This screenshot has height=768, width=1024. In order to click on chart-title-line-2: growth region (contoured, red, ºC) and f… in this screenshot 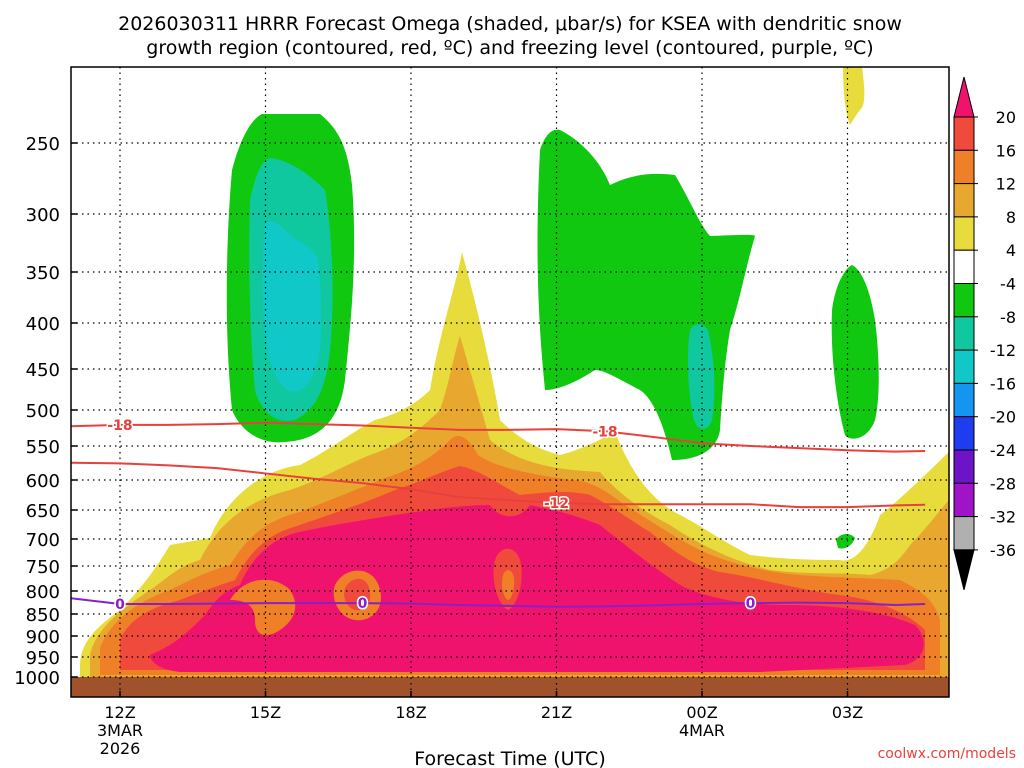, I will do `click(509, 48)`.